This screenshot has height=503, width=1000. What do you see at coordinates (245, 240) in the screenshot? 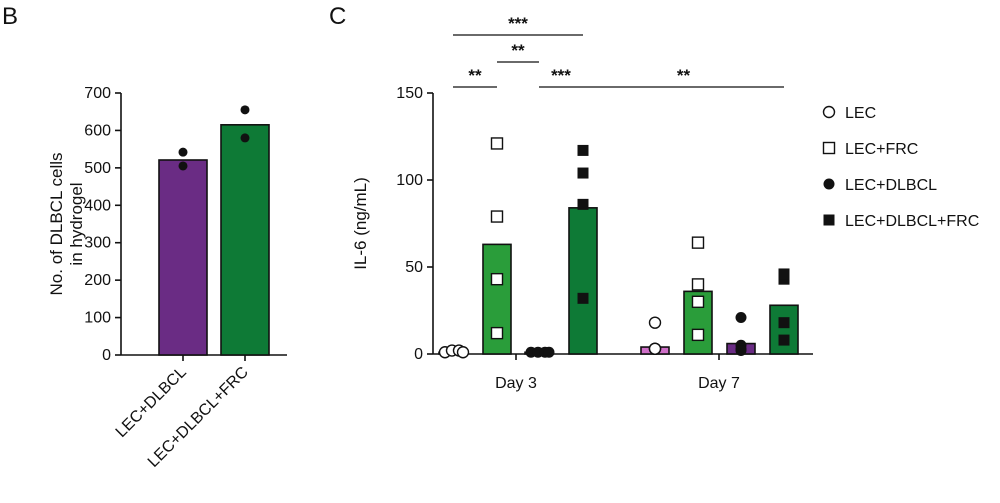
I see `bar-lec-dlbcl-frc` at bounding box center [245, 240].